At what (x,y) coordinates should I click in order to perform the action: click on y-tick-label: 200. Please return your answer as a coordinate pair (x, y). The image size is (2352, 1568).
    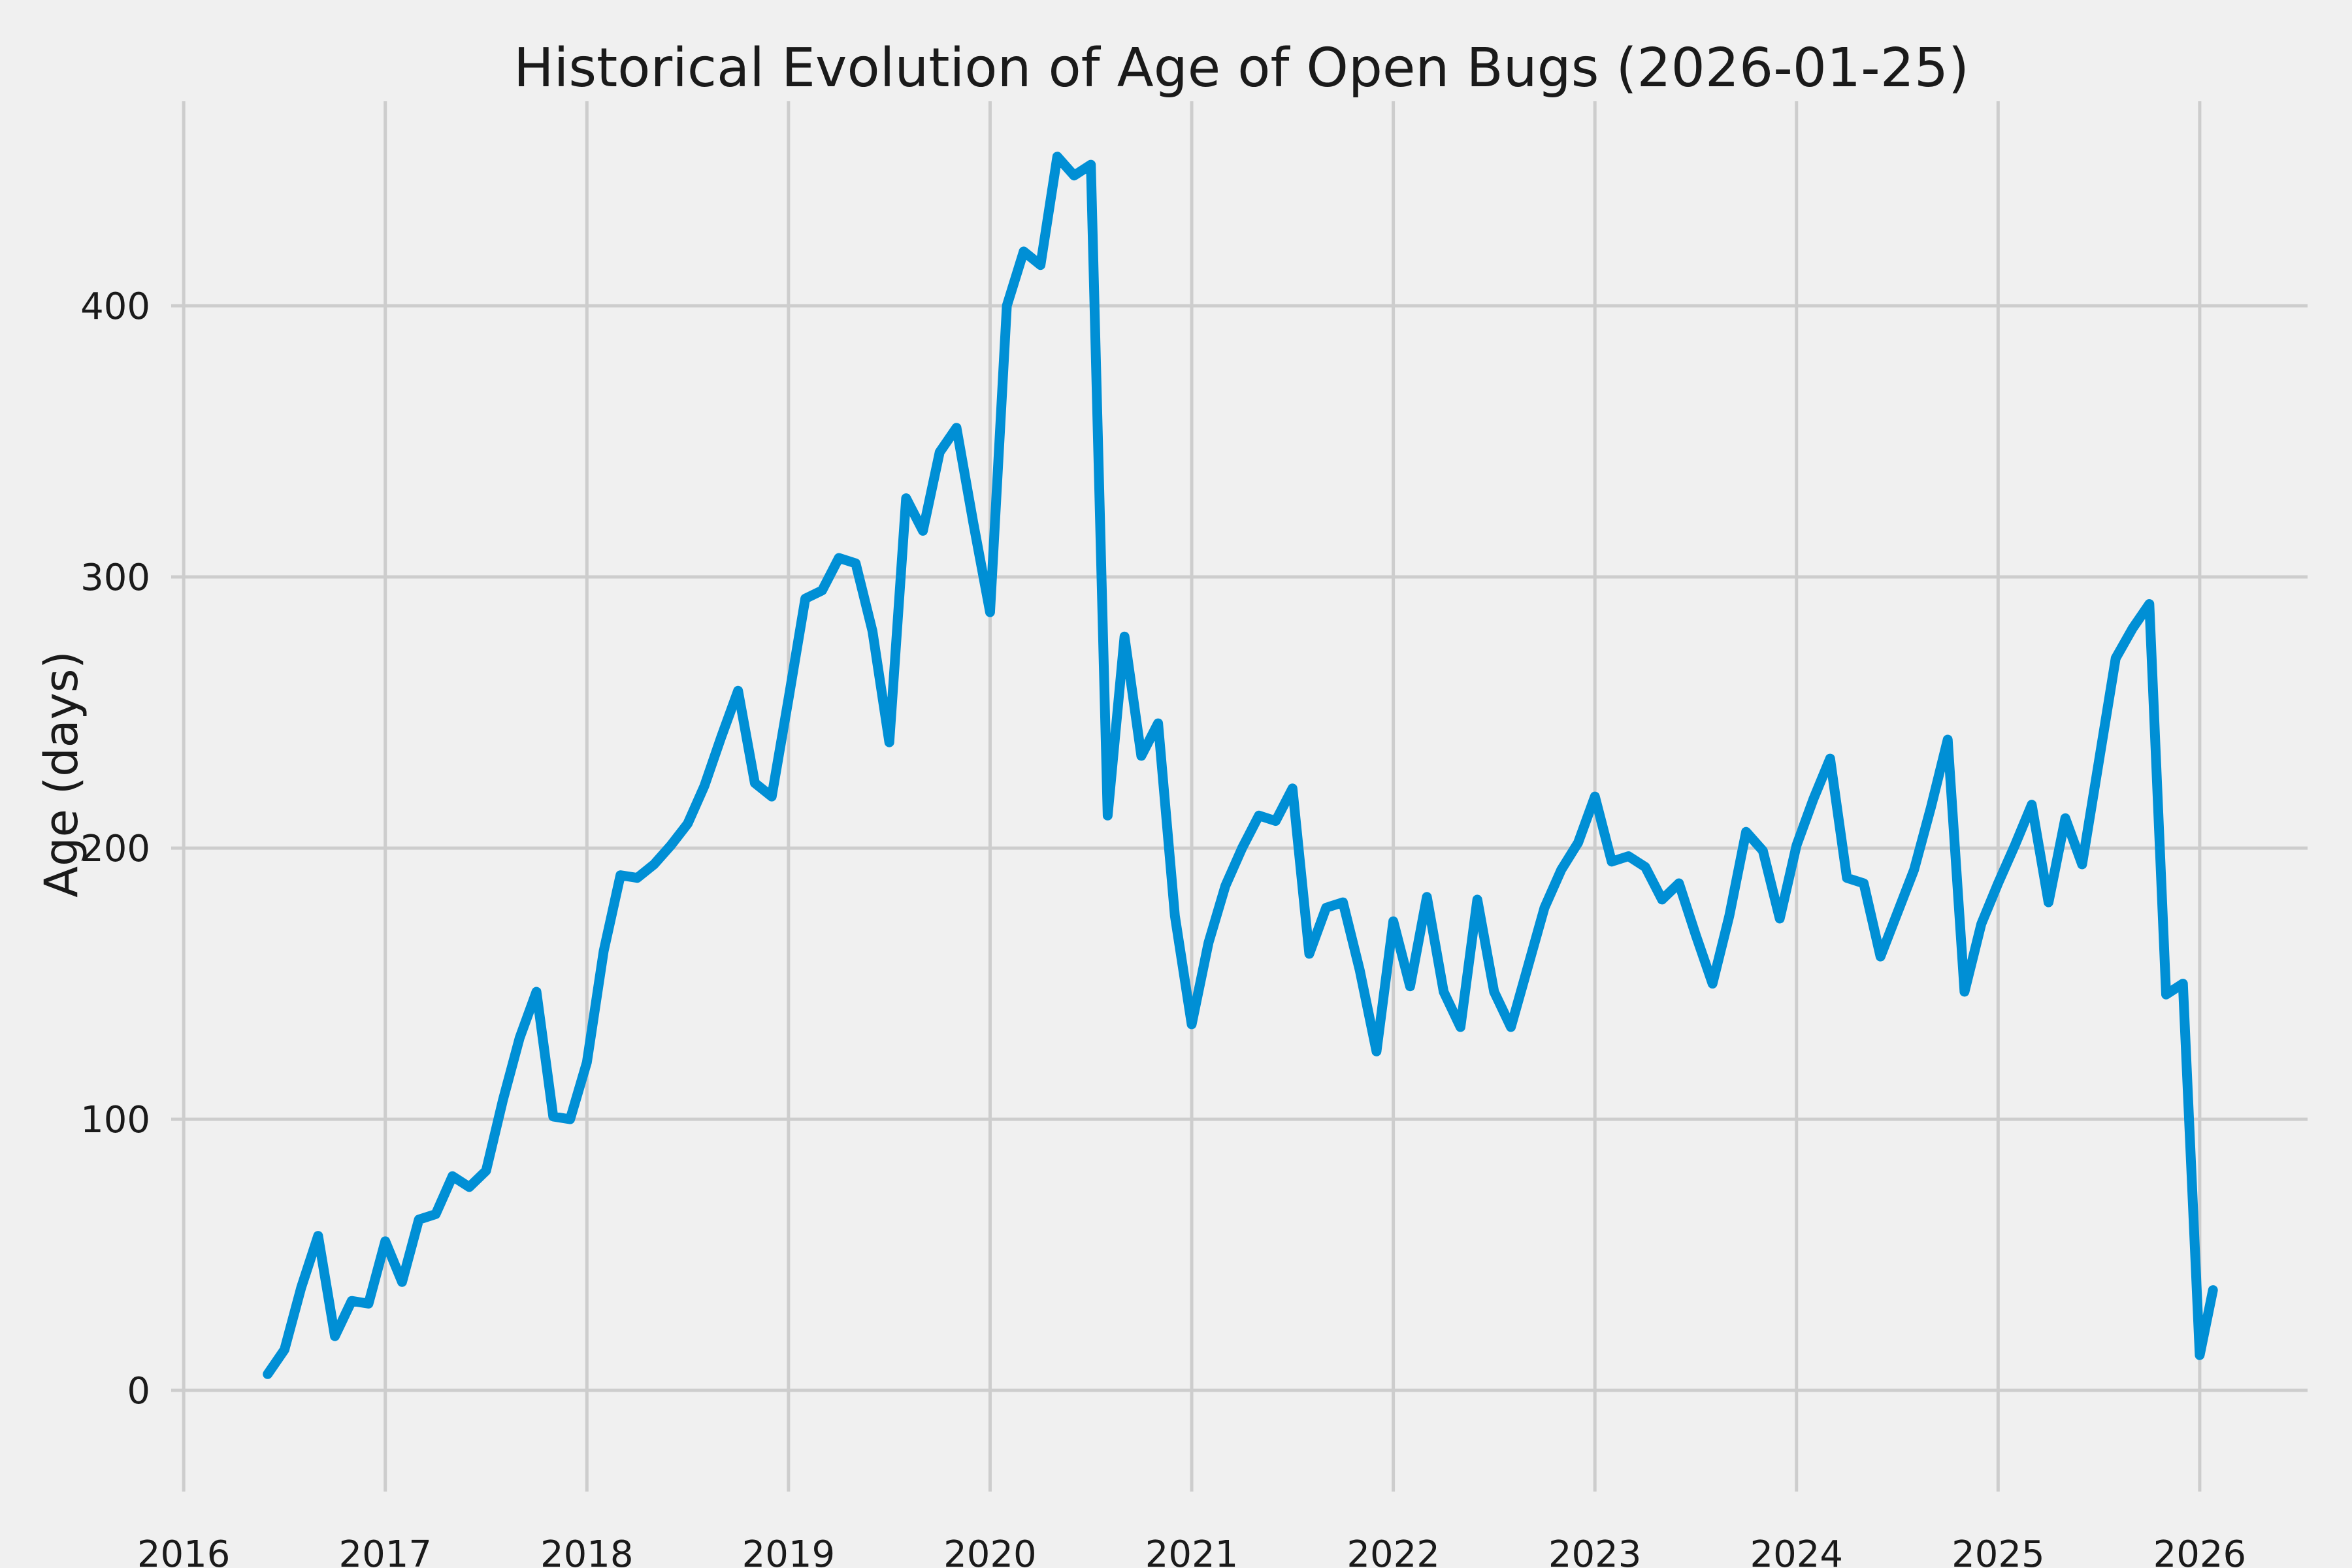
    Looking at the image, I should click on (115, 849).